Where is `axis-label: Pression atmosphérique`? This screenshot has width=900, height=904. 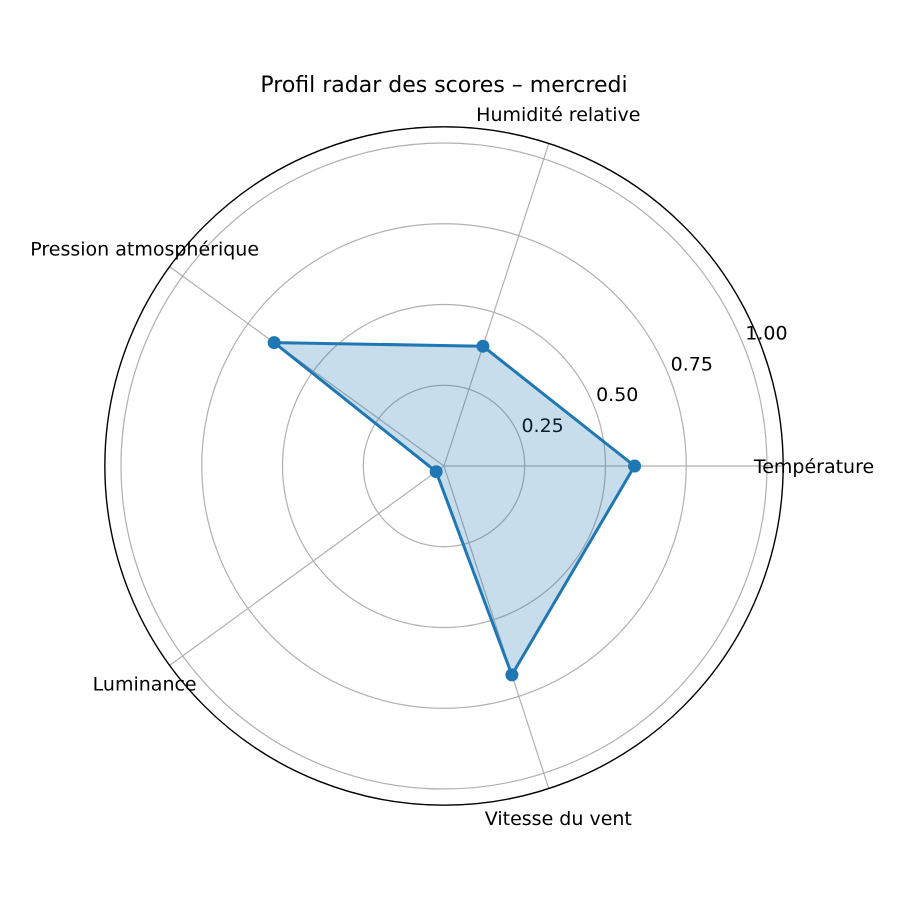 axis-label: Pression atmosphérique is located at coordinates (144, 250).